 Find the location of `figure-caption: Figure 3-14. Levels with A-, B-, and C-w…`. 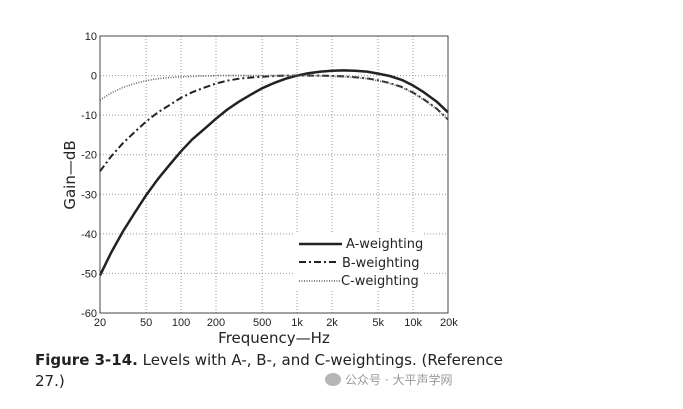

figure-caption: Figure 3-14. Levels with A-, B-, and C-w… is located at coordinates (270, 371).